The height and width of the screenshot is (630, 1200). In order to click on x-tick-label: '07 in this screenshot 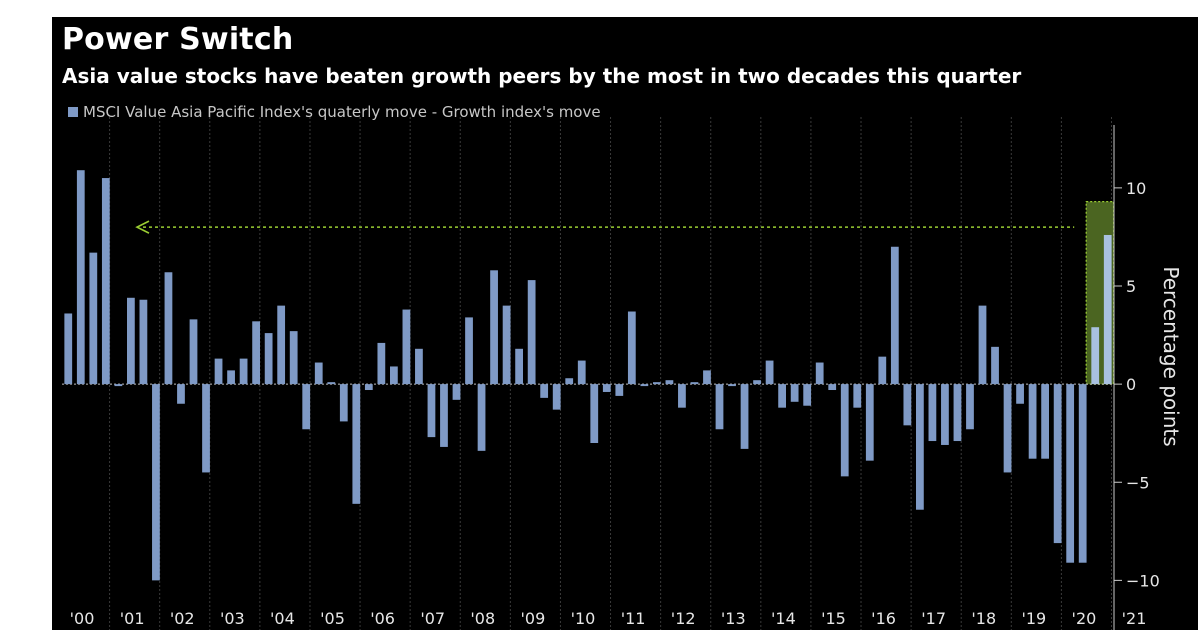, I will do `click(432, 618)`.